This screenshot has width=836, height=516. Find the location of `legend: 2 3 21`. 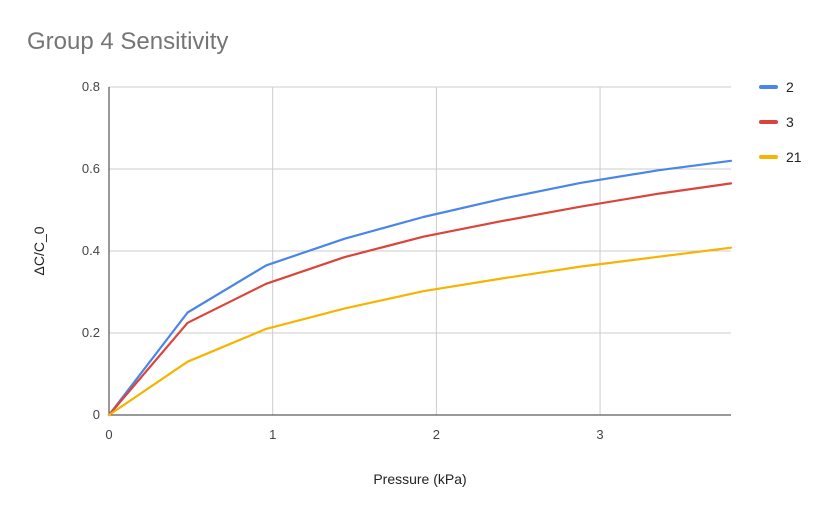

legend: 2 3 21 is located at coordinates (780, 122).